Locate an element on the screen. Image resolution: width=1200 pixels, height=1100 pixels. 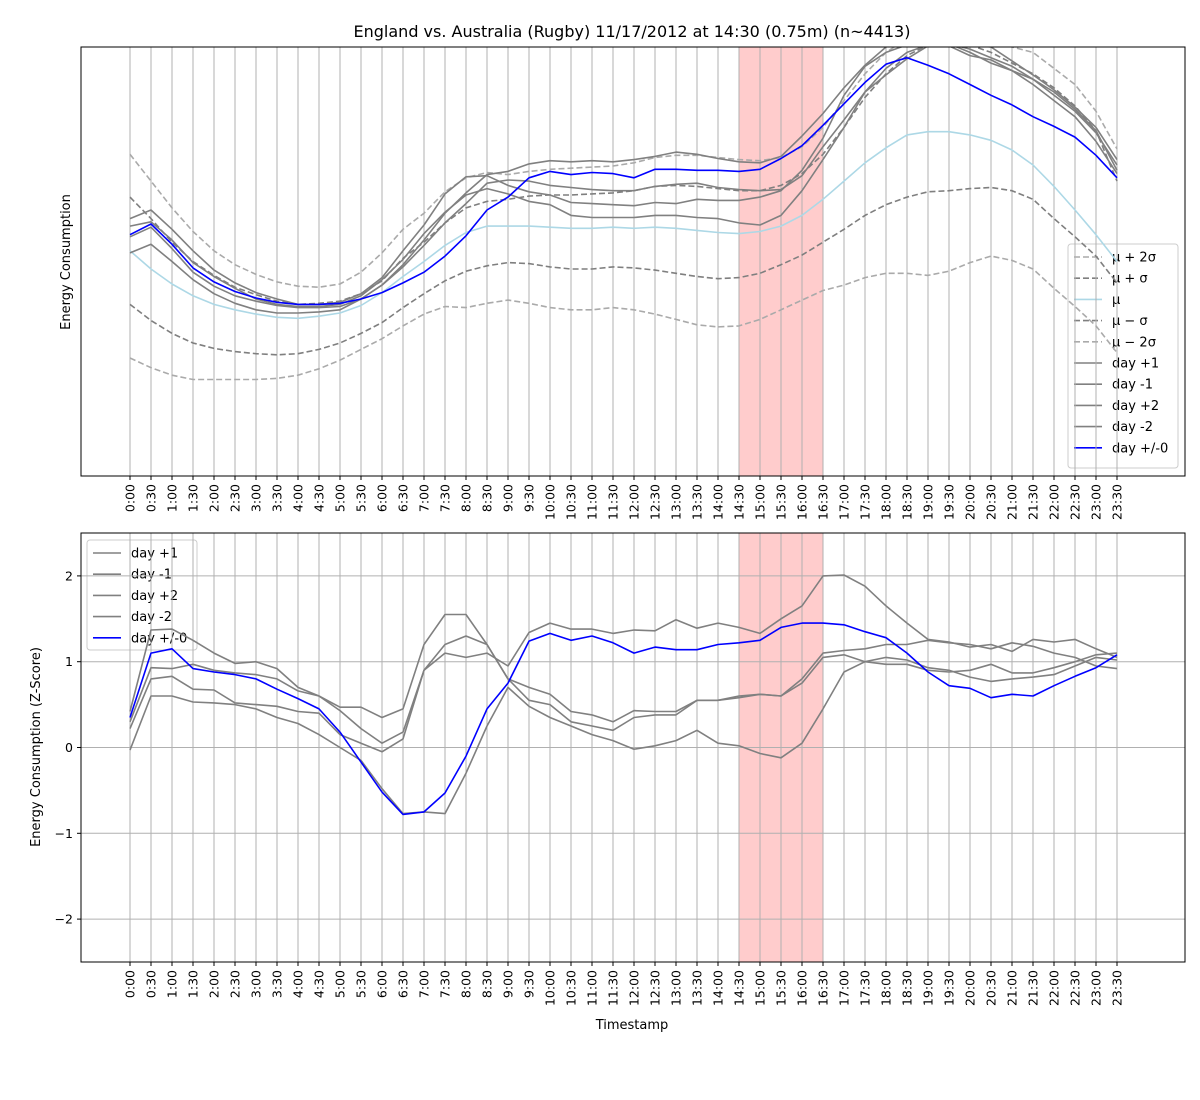
x-tick-label: 14:30 is located at coordinates (739, 502).